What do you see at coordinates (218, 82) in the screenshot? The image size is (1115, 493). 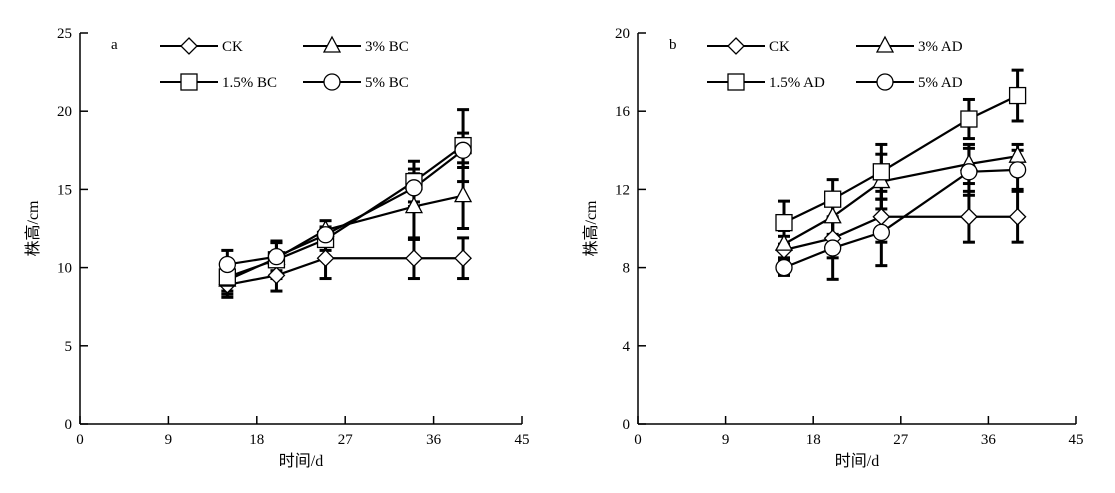 I see `legend-item: 1.5% BC` at bounding box center [218, 82].